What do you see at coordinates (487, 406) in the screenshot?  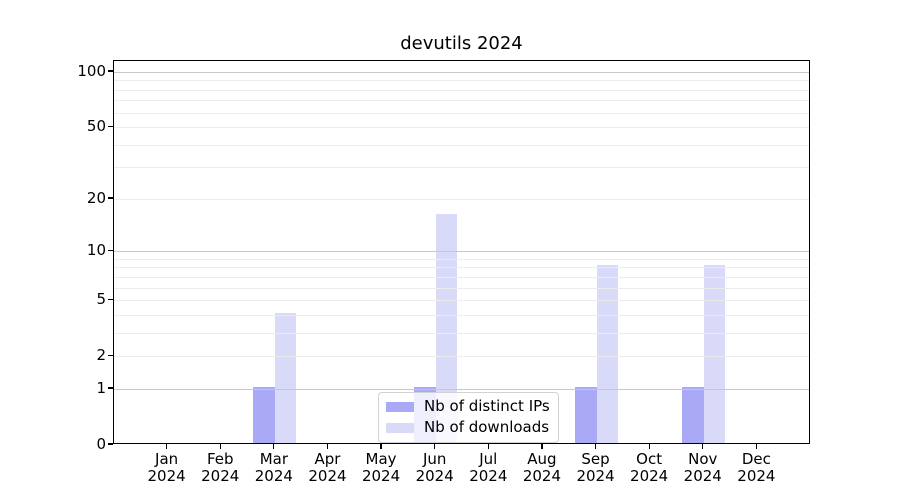 I see `legend-label: Nb of distinct IPs` at bounding box center [487, 406].